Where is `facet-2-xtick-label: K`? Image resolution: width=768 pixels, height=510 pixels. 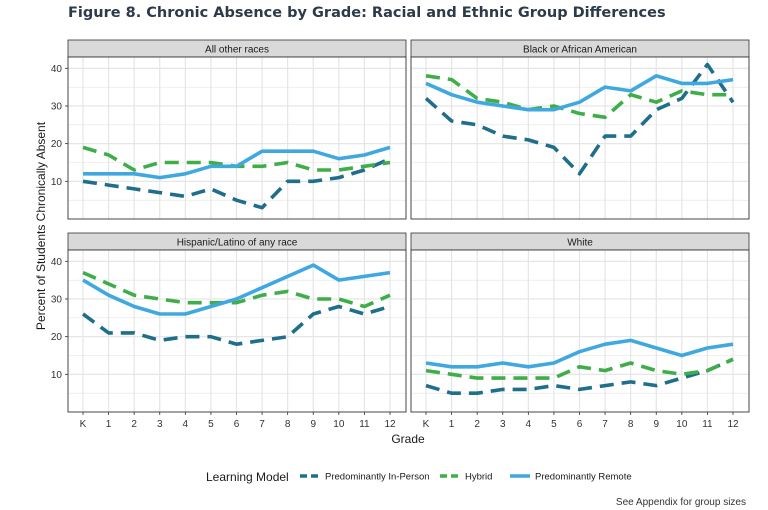 facet-2-xtick-label: K is located at coordinates (83, 424).